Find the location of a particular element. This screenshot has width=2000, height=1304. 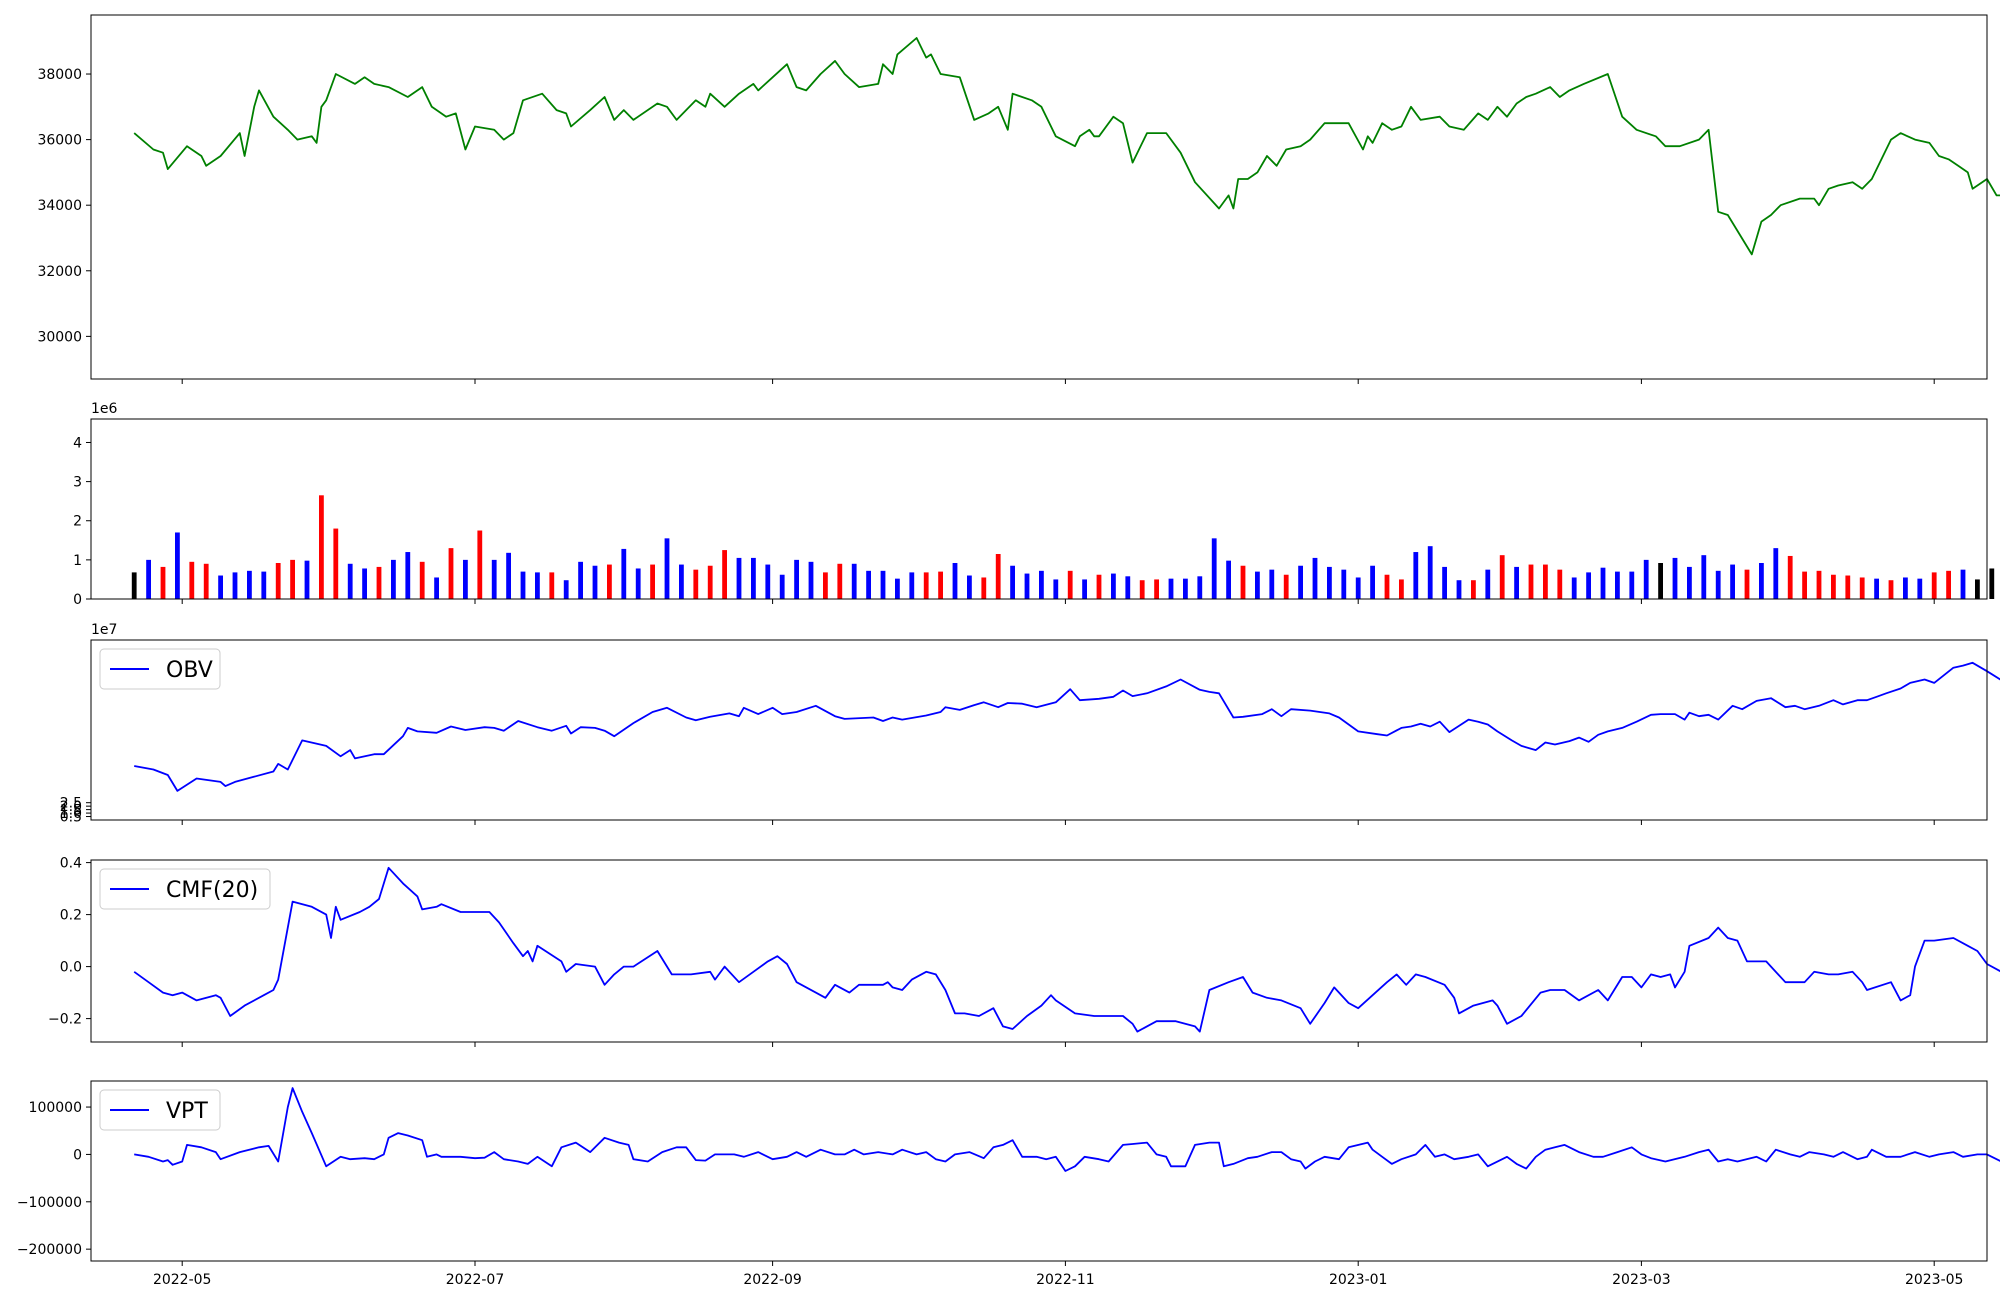

obv-legend-label: OBV is located at coordinates (189, 670).